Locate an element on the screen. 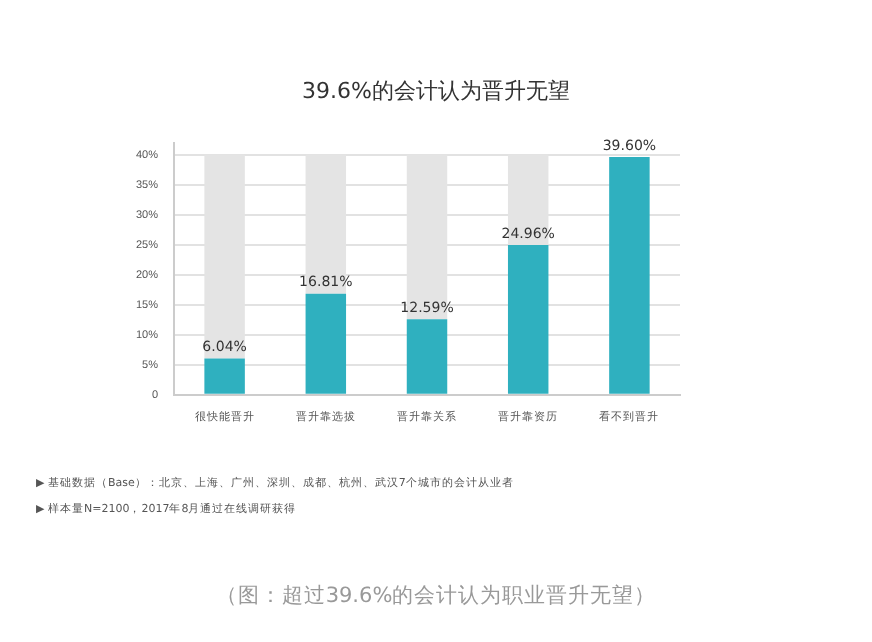  chart-title: 39.6%的会计认为晋升无望 is located at coordinates (436, 91).